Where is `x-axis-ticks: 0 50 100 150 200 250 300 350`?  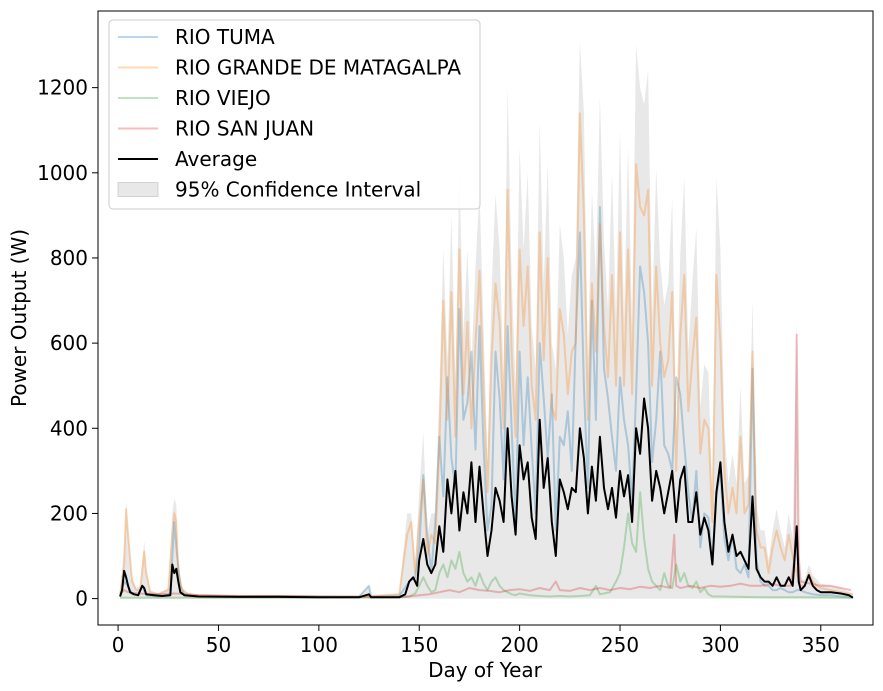 x-axis-ticks: 0 50 100 150 200 250 300 350 is located at coordinates (476, 641).